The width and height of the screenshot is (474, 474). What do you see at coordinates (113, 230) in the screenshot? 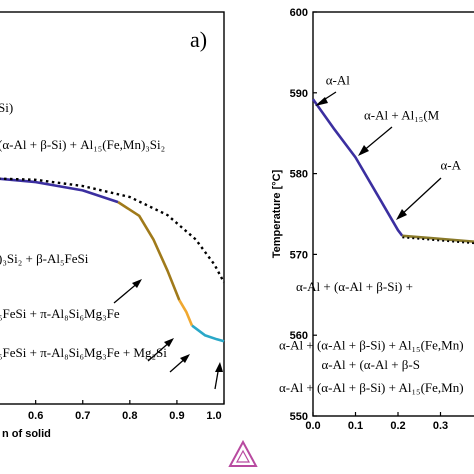
I see `panel-a-dotted-series` at bounding box center [113, 230].